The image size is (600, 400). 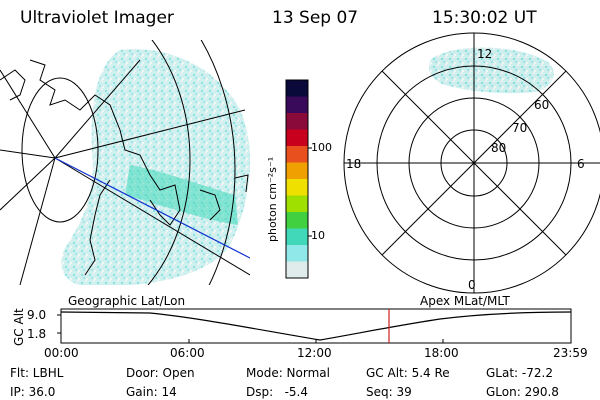 What do you see at coordinates (61, 353) in the screenshot?
I see `x-tick-0000: 00:00` at bounding box center [61, 353].